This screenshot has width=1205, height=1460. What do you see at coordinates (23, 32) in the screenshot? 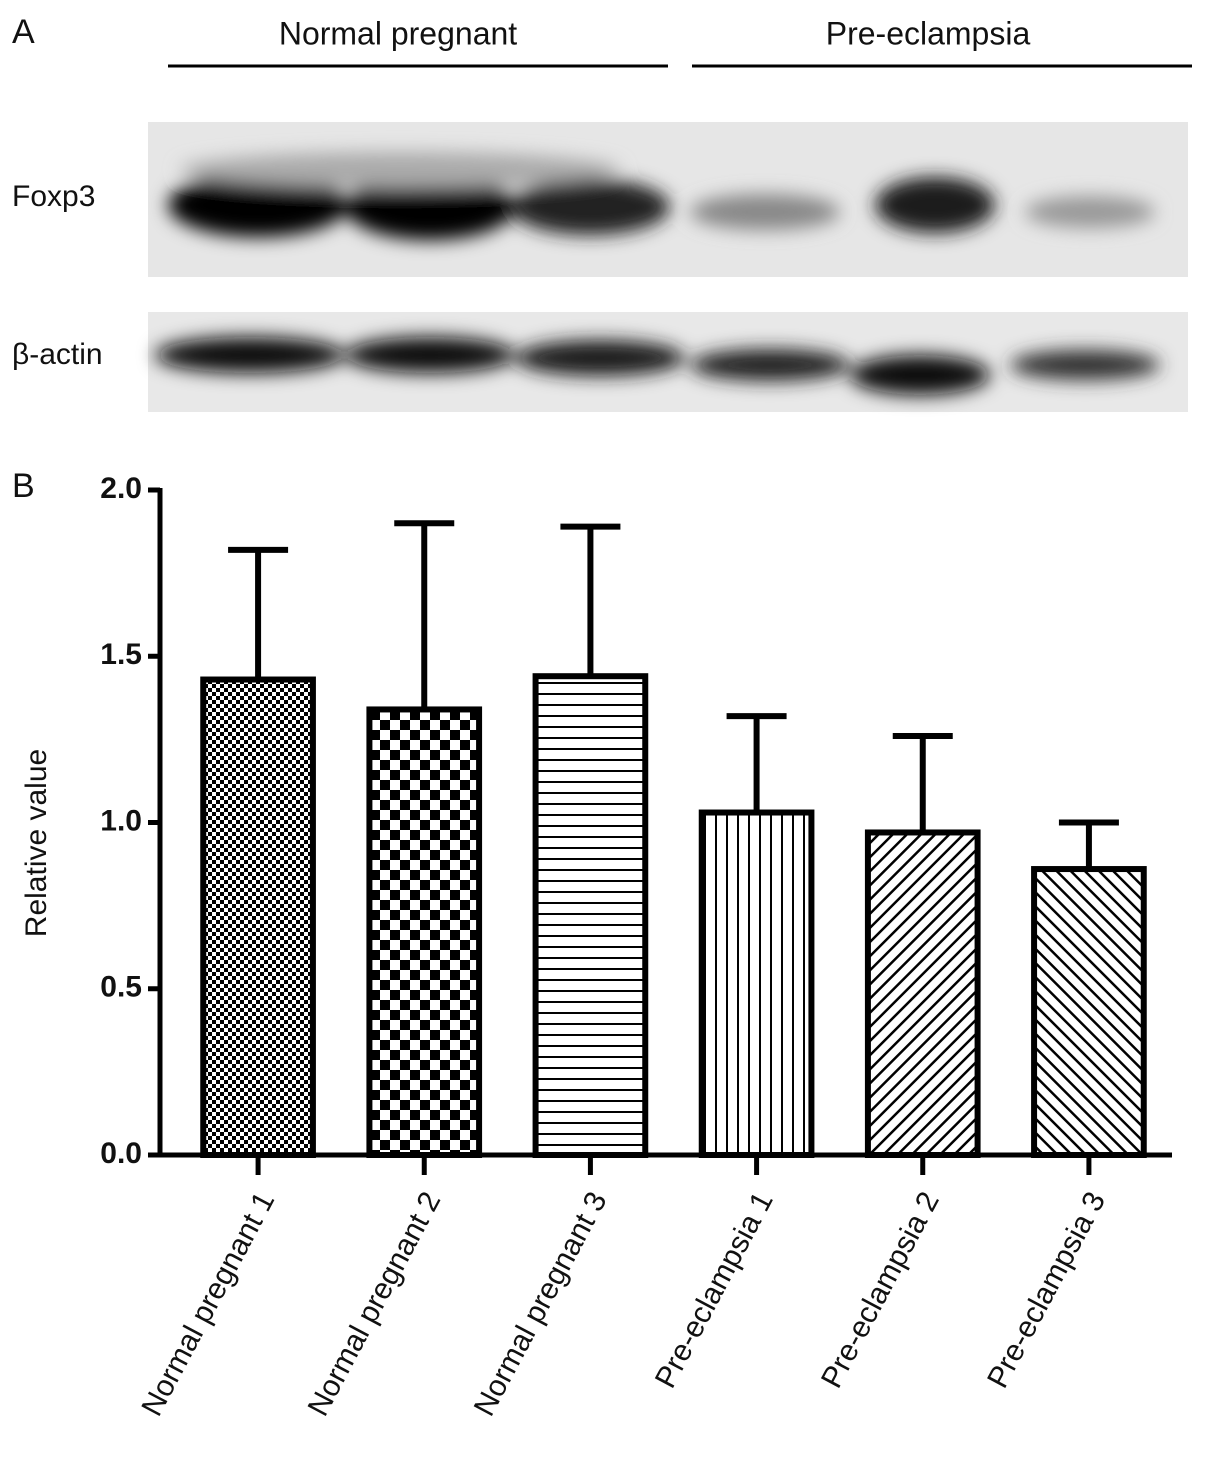
I see `panel-label: A` at bounding box center [23, 32].